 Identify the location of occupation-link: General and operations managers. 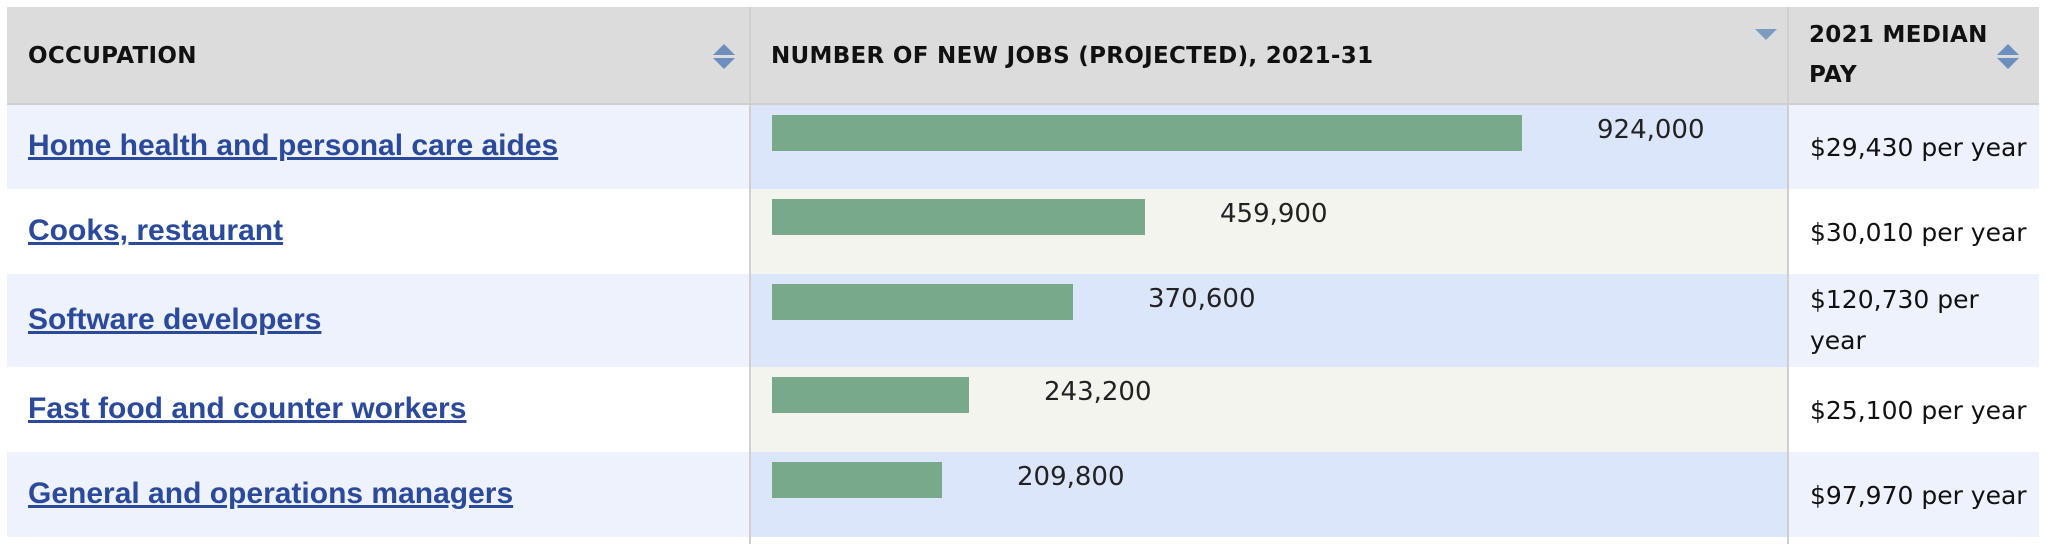
(271, 493).